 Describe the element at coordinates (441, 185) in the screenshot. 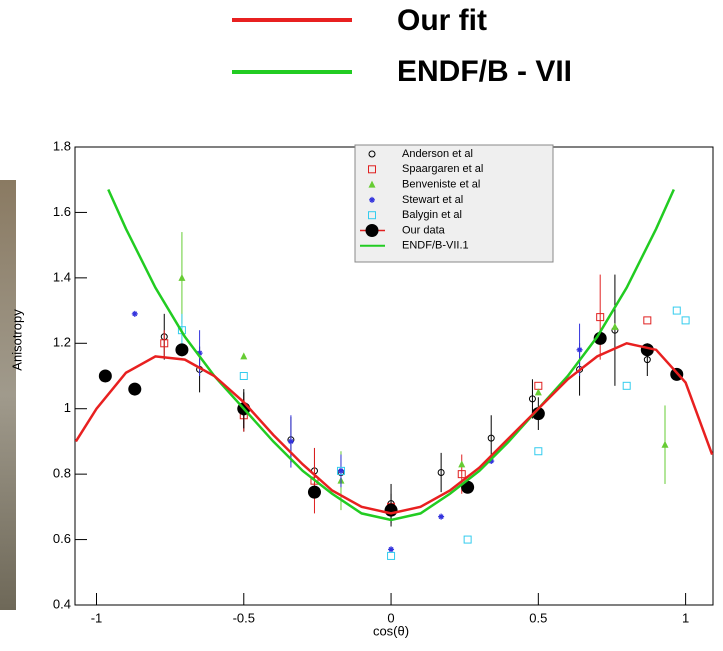

I see `legend-label: Benveniste et al` at that location.